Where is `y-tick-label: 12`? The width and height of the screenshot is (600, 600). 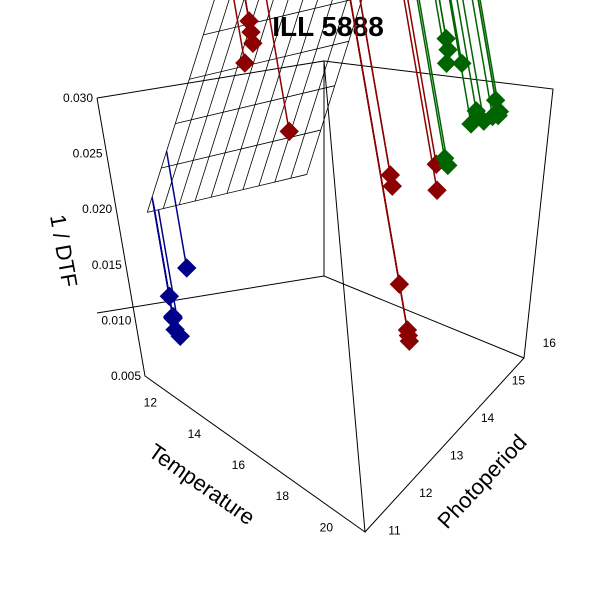
y-tick-label: 12 is located at coordinates (426, 493).